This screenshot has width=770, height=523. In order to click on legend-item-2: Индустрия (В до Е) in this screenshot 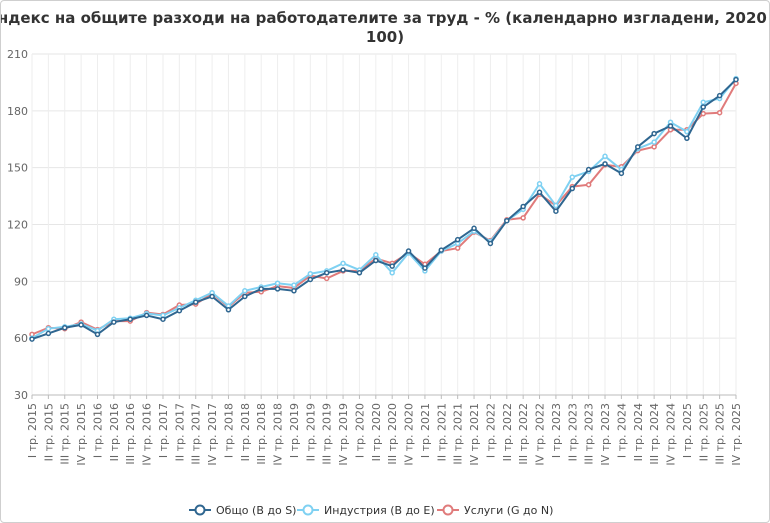, I will do `click(366, 510)`.